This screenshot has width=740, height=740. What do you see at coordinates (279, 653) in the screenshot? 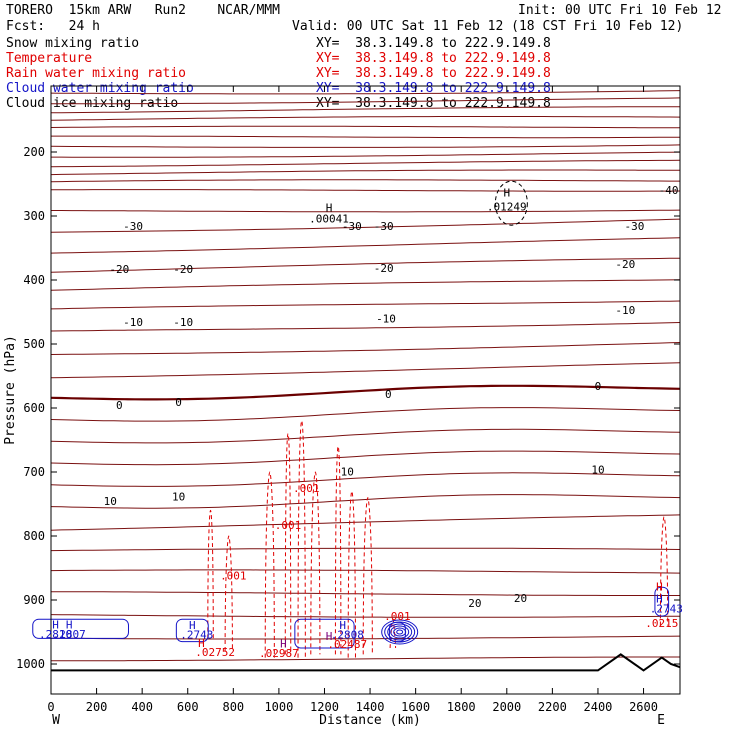
I see `value-label: .02987` at bounding box center [279, 653].